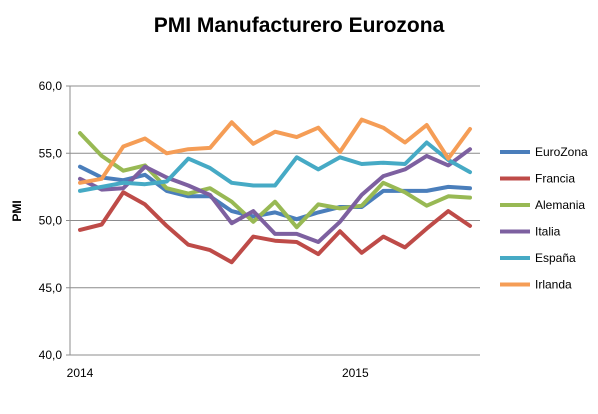  What do you see at coordinates (355, 373) in the screenshot?
I see `x-tick-label: 2015` at bounding box center [355, 373].